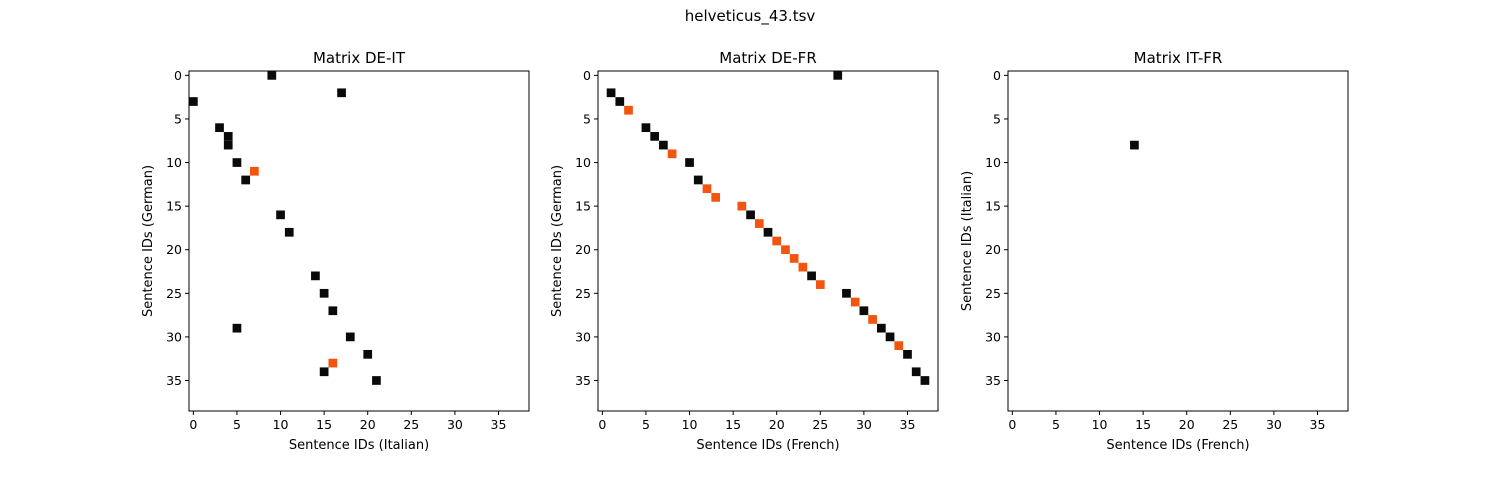  What do you see at coordinates (750, 16) in the screenshot?
I see `figure-title: helveticus_43.tsv` at bounding box center [750, 16].